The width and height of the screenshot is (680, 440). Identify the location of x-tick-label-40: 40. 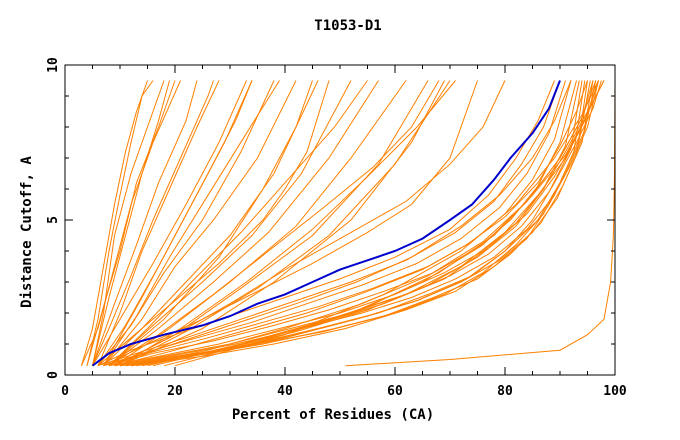
(285, 391).